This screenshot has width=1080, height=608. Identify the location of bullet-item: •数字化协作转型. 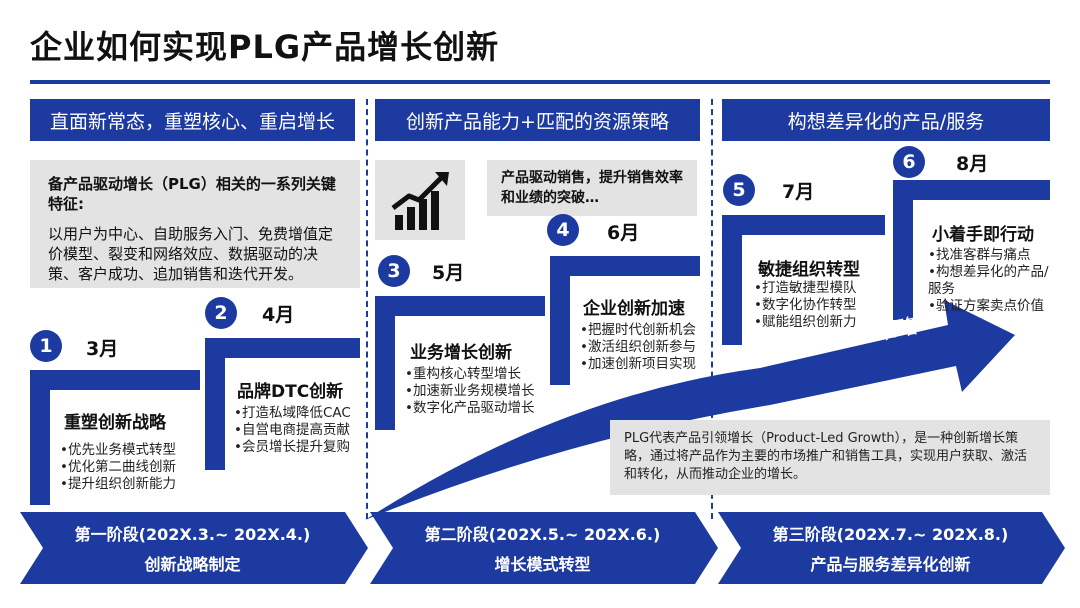
(805, 305).